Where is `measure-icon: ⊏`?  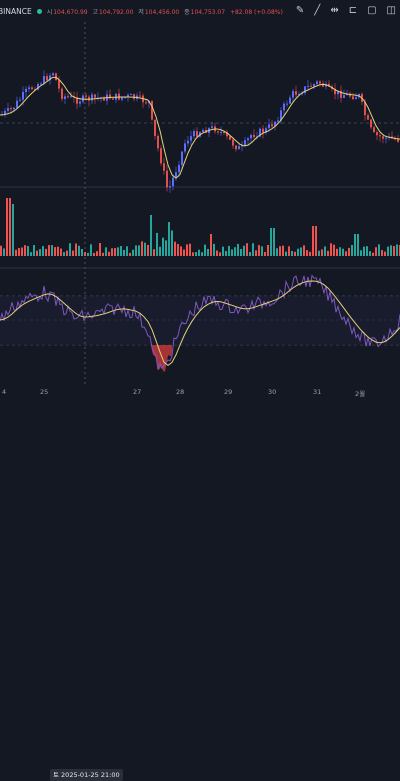
measure-icon: ⊏ is located at coordinates (353, 10).